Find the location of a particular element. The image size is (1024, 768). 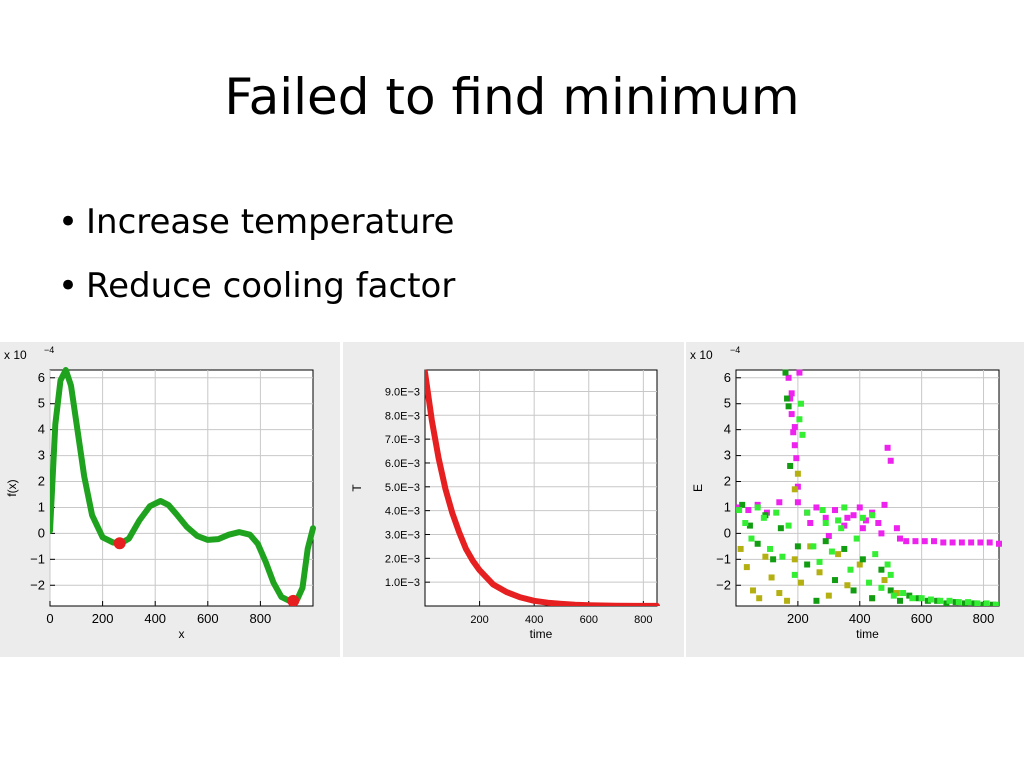

y-tick-label: 1 is located at coordinates (727, 506).